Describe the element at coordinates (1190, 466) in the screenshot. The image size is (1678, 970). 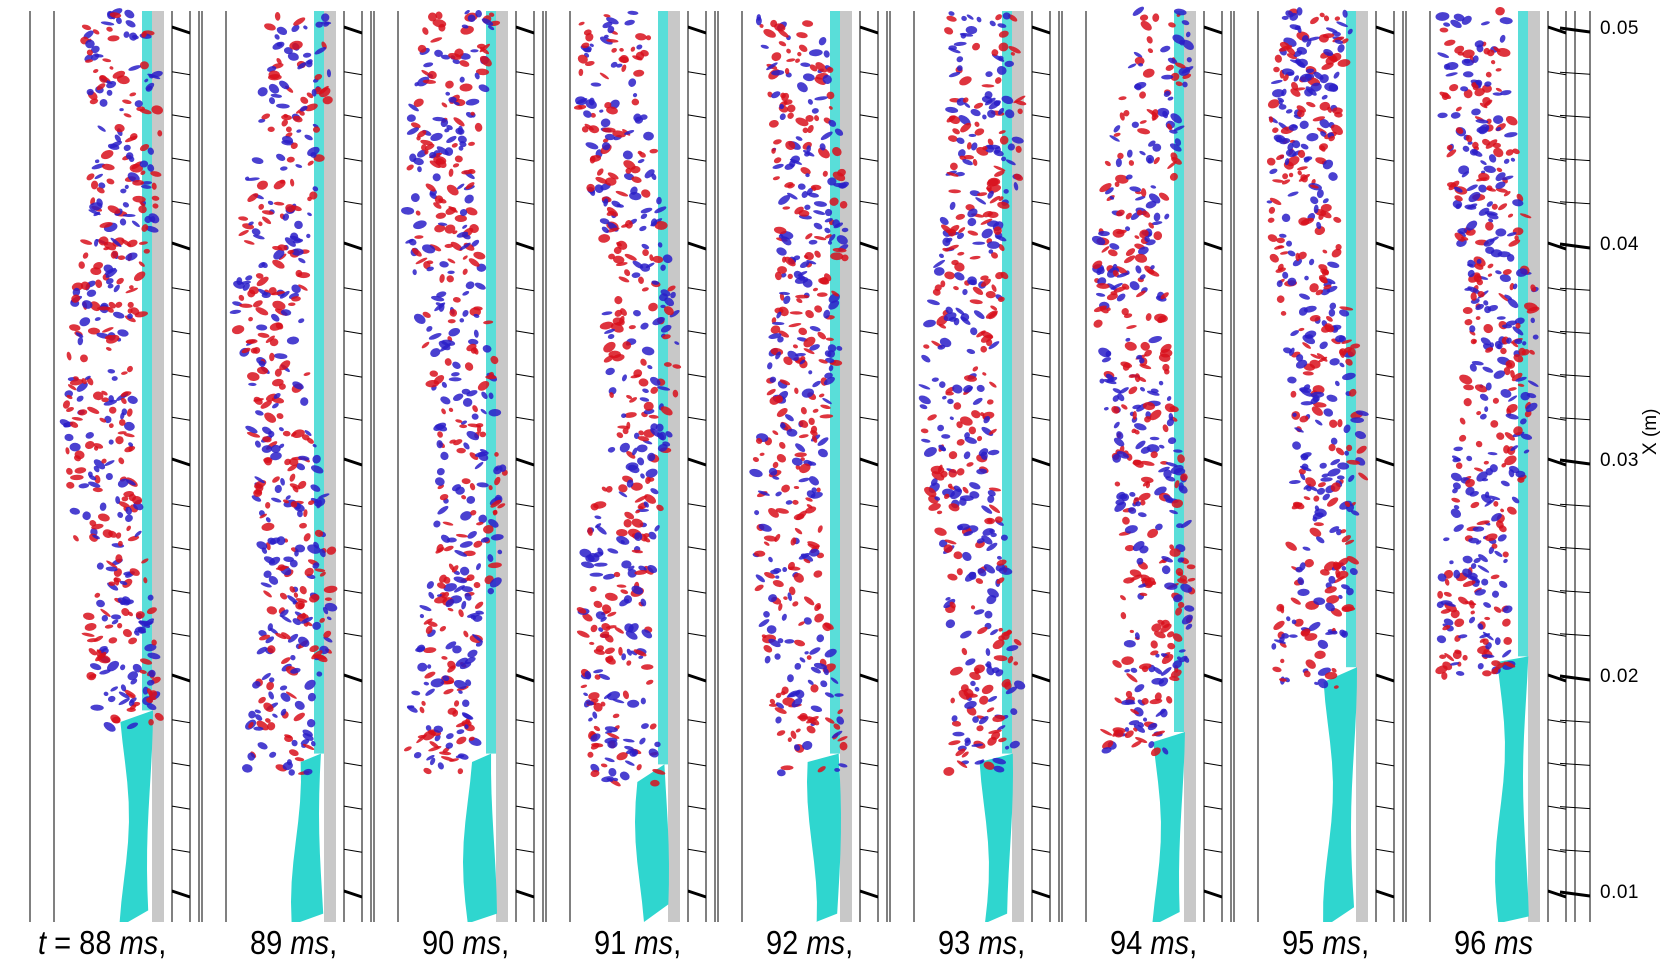
I see `wall-strip` at that location.